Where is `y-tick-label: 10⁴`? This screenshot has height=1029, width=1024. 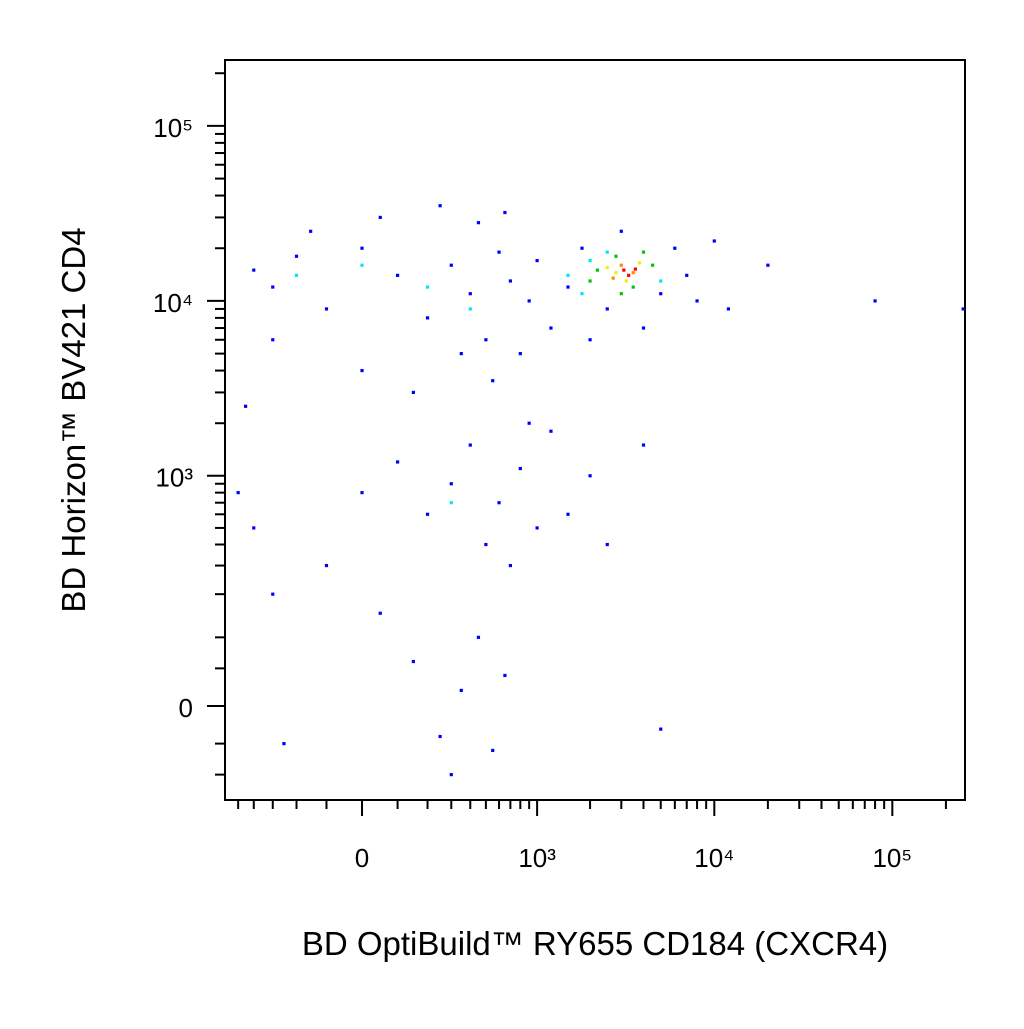 y-tick-label: 10⁴ is located at coordinates (173, 303).